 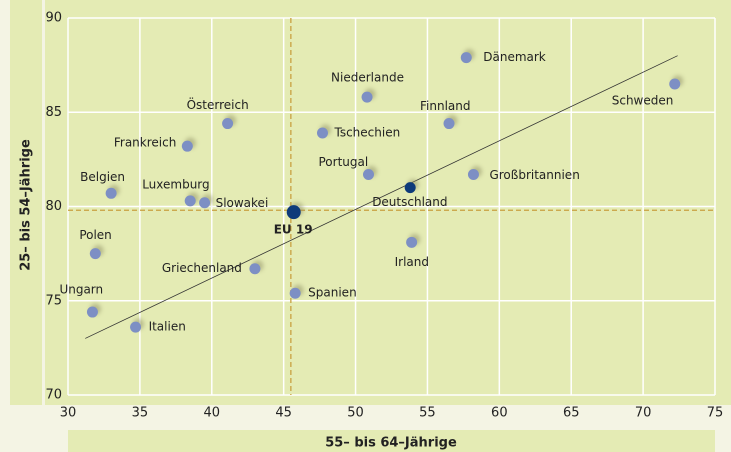 I want to click on x-label-band, so click(x=391, y=441).